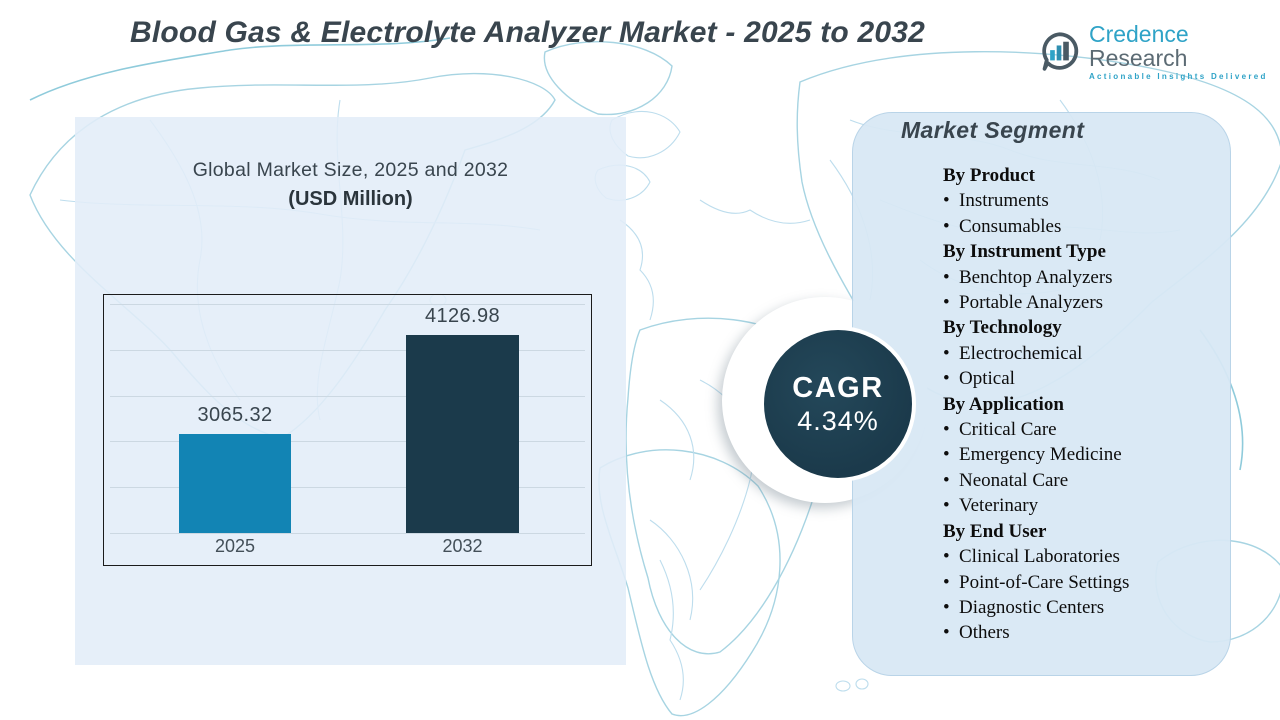  Describe the element at coordinates (462, 434) in the screenshot. I see `bar-2032` at that location.